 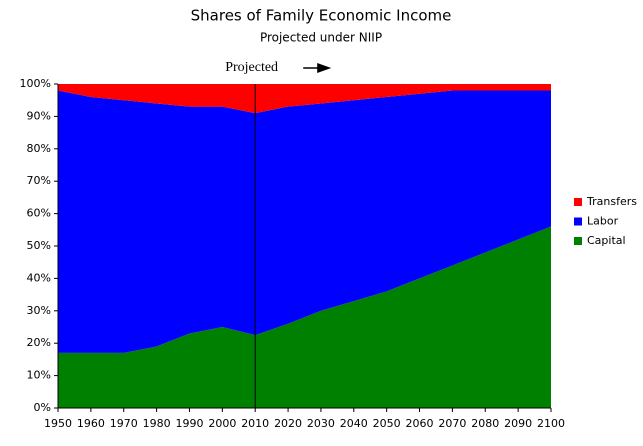 I want to click on x-tick-label: 2050, so click(x=387, y=423).